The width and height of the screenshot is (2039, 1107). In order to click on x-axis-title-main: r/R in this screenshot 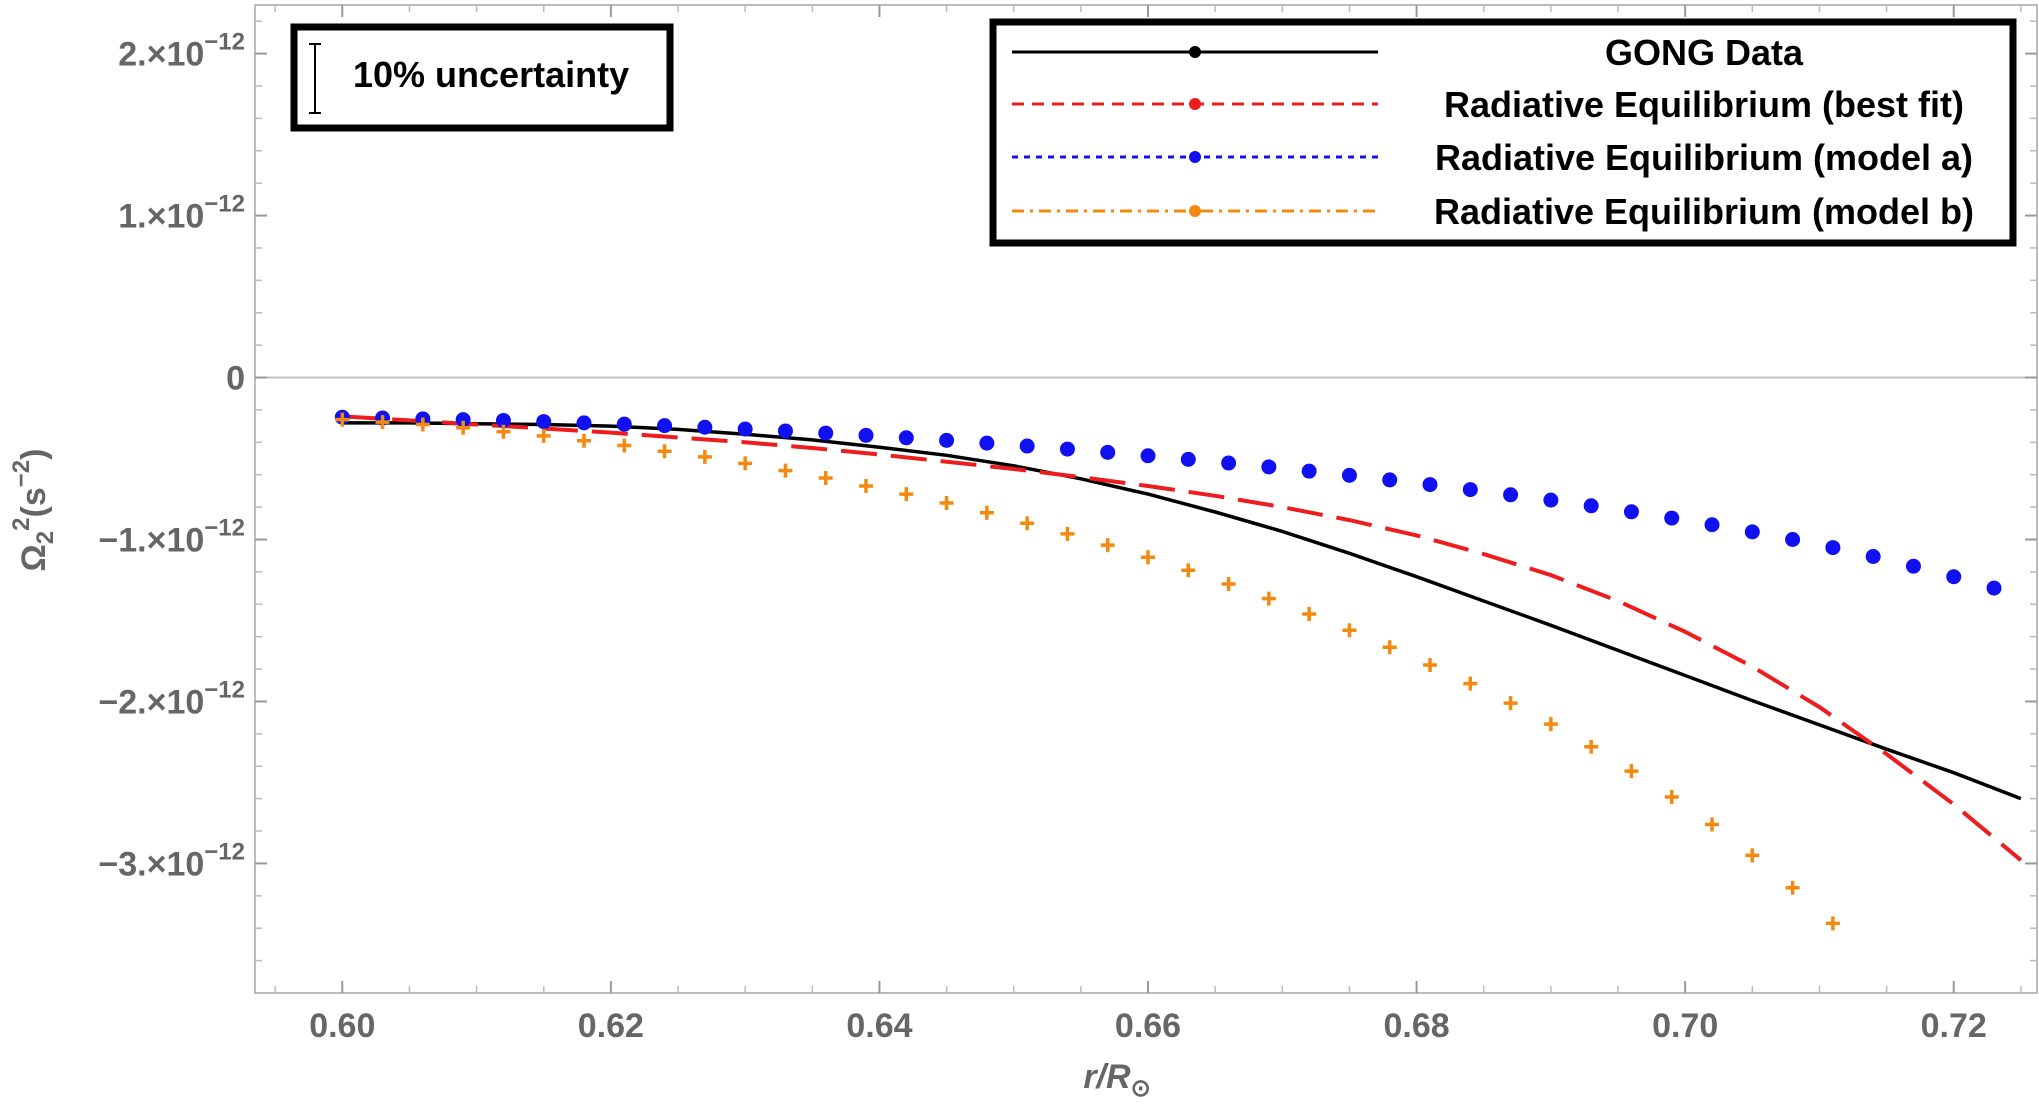, I will do `click(1107, 1077)`.